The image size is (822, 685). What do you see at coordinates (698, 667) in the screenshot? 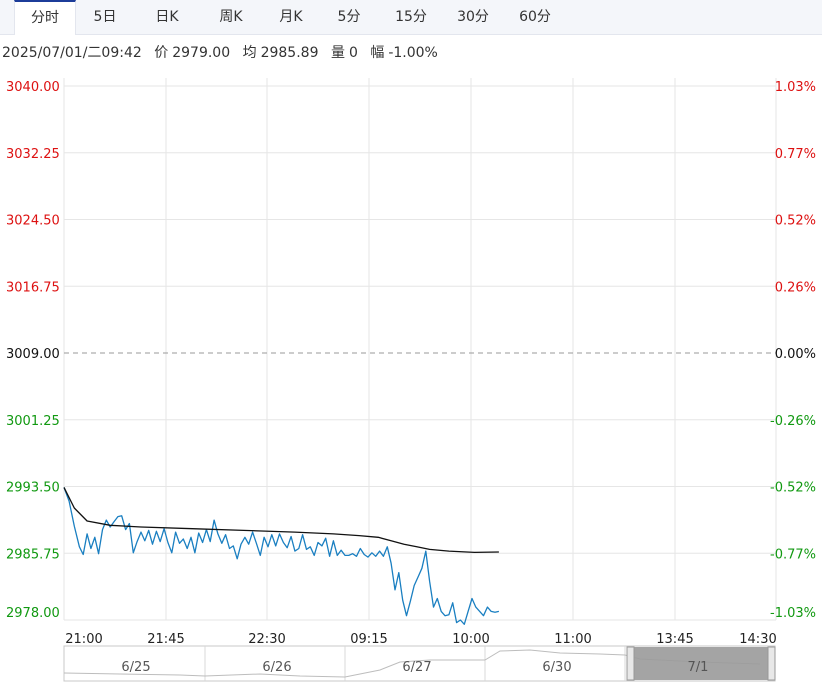
I see `navigator-date-label: 7/1` at bounding box center [698, 667].